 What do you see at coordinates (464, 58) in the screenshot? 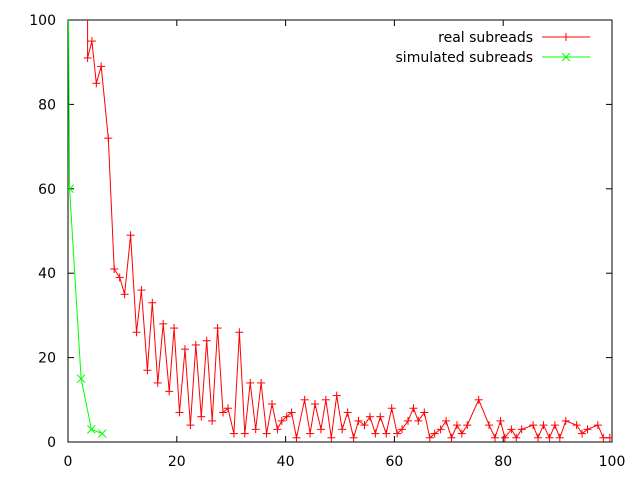
I see `legend-label: simulated subreads` at bounding box center [464, 58].